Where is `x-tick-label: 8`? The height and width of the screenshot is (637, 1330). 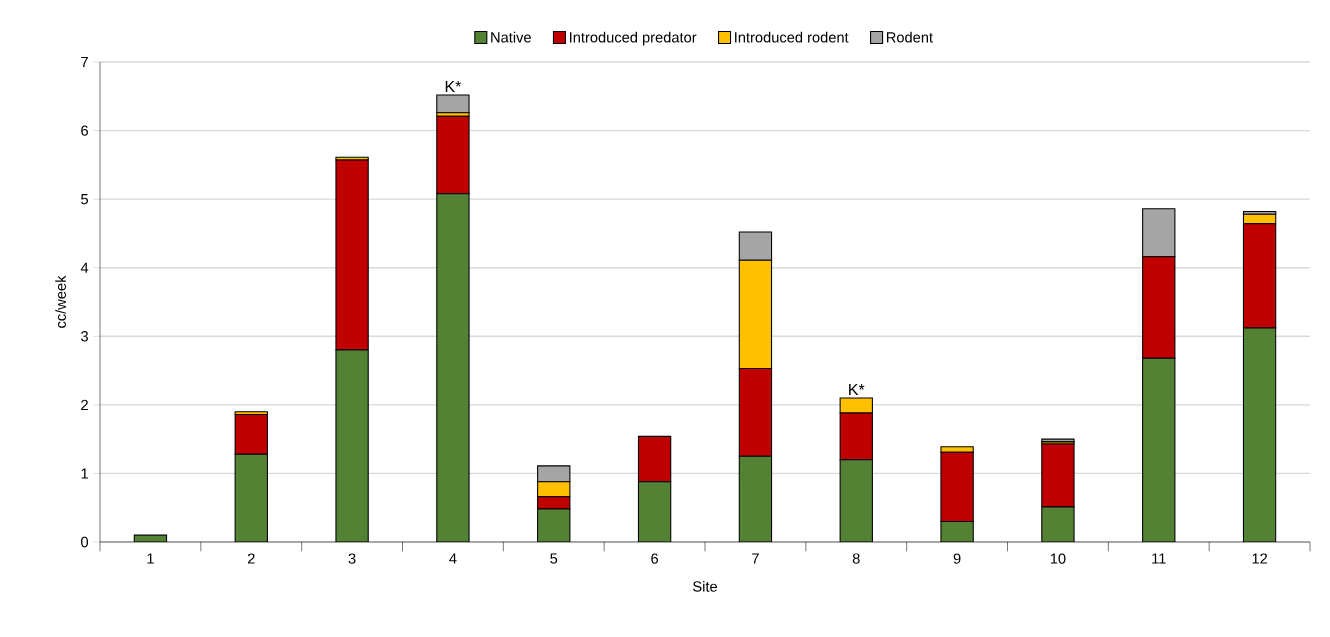 x-tick-label: 8 is located at coordinates (856, 558).